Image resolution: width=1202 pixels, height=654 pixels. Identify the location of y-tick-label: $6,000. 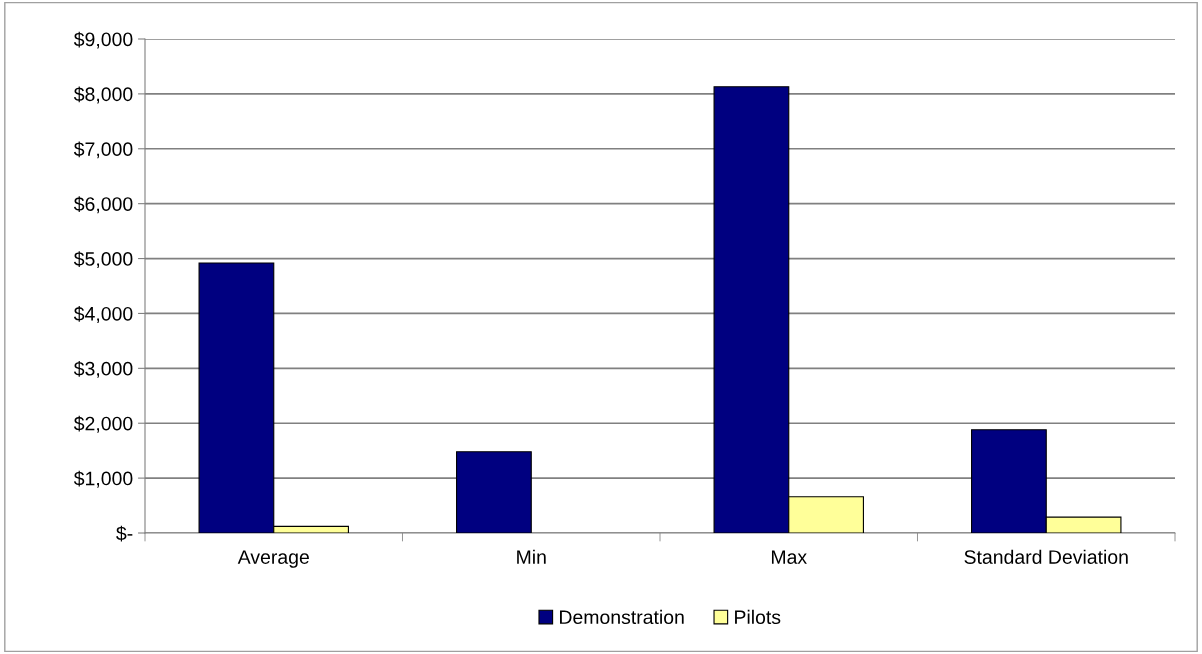
(103, 205).